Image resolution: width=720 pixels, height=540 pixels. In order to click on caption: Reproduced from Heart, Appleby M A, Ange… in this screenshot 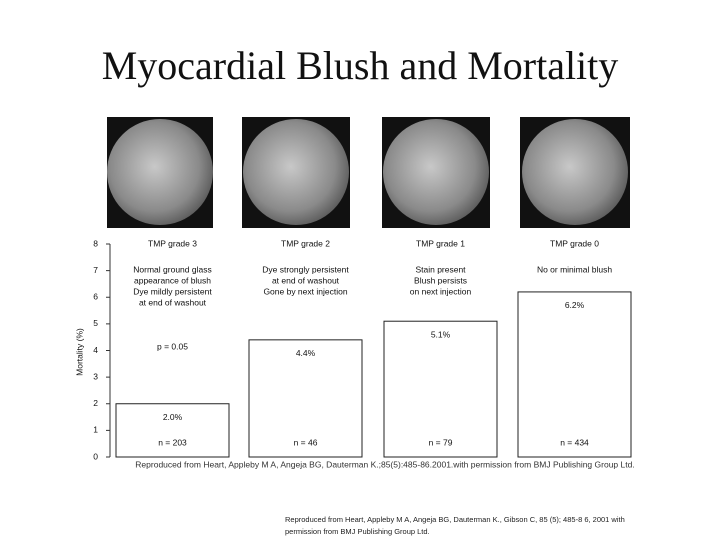, I will do `click(384, 464)`.